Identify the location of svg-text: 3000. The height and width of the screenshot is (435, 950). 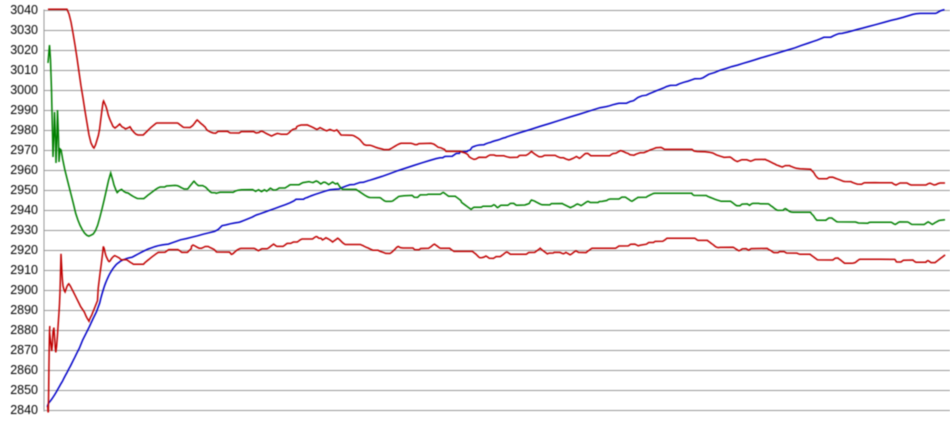
(24, 90).